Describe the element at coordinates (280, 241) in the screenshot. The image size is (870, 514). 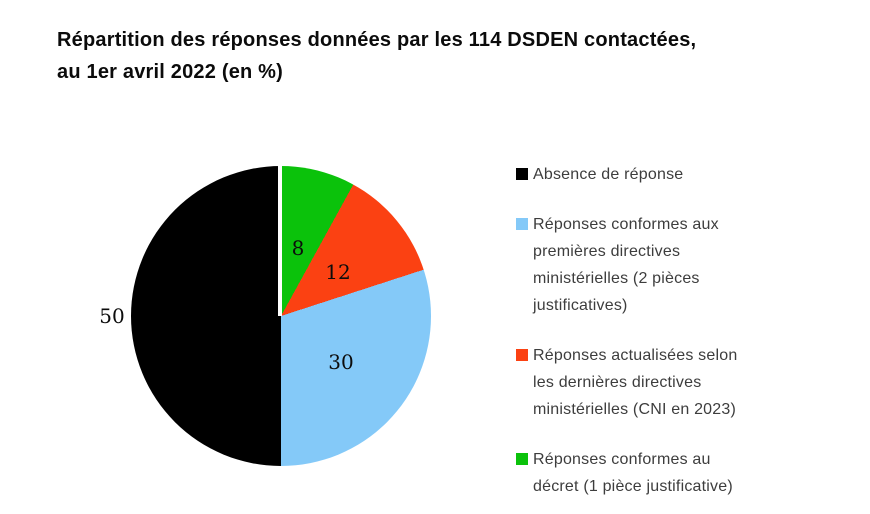
I see `pie-slice-separator` at that location.